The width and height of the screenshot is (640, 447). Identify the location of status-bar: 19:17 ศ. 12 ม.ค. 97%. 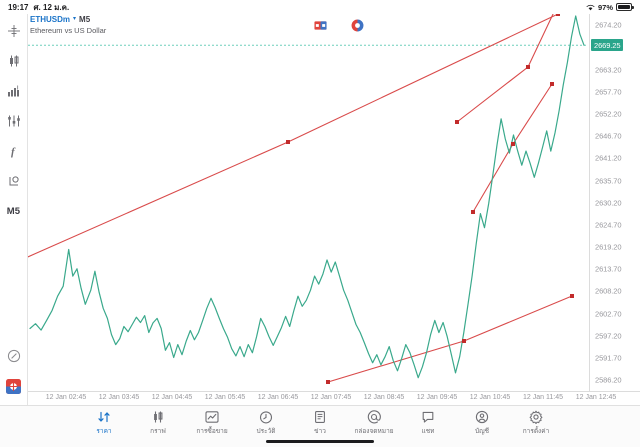
(320, 7).